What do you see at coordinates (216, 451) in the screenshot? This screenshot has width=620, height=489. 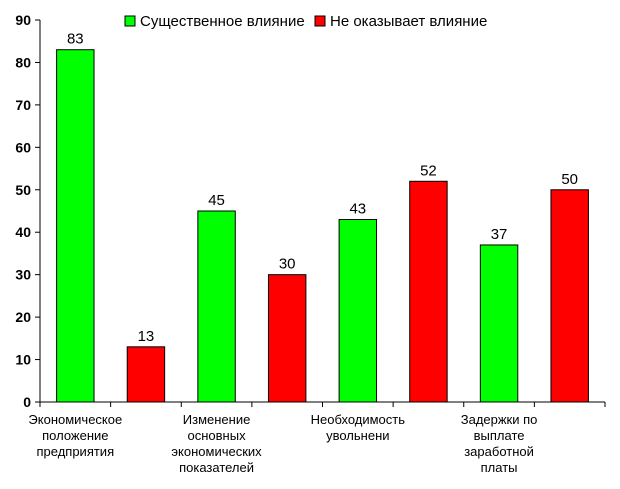 I see `x-category-label-line: экономических` at bounding box center [216, 451].